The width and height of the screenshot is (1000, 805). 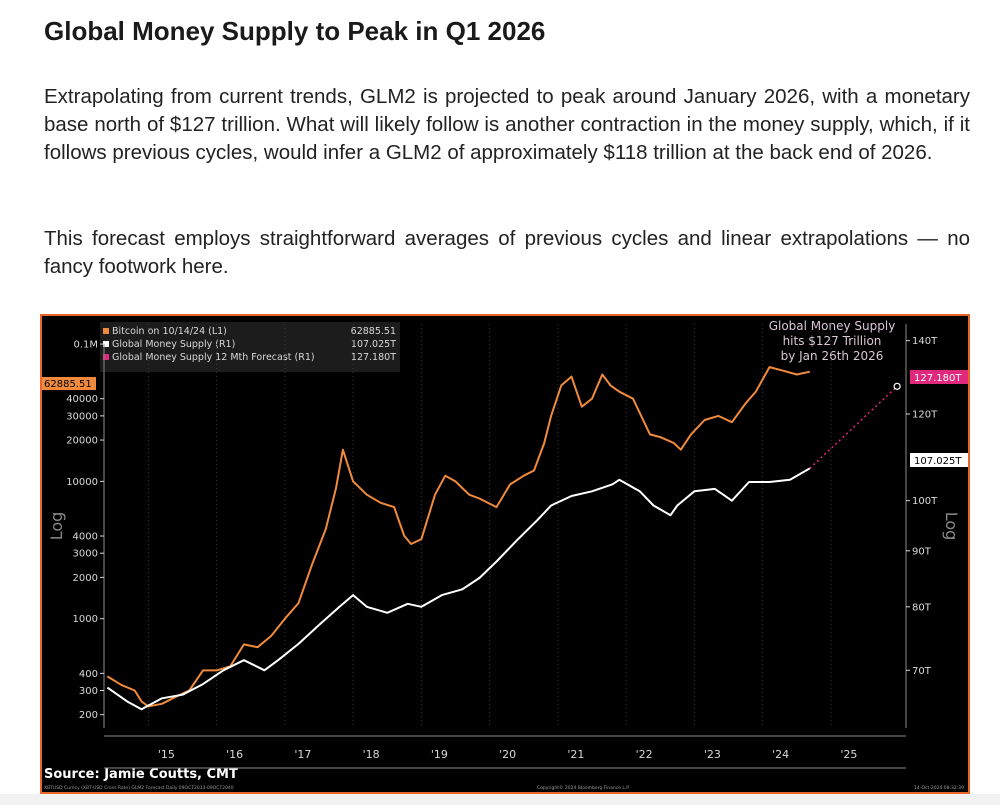 I want to click on x-tick-label: '22, so click(x=644, y=754).